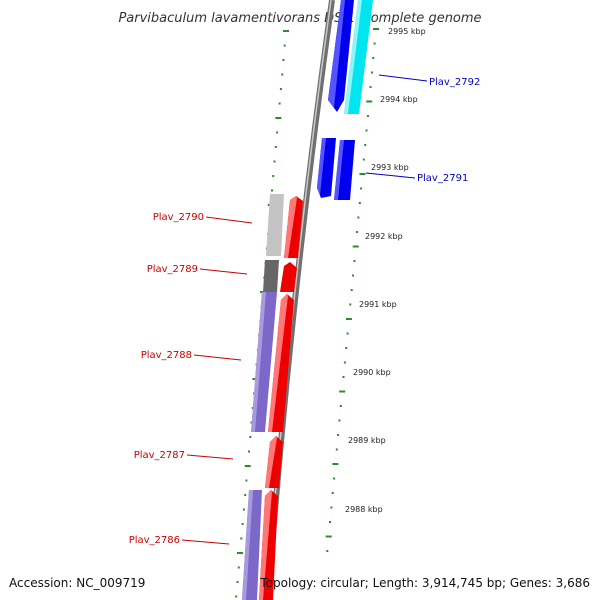 The height and width of the screenshot is (600, 600). What do you see at coordinates (336, 54) in the screenshot?
I see `gene-plav-2792-inner-shade` at bounding box center [336, 54].